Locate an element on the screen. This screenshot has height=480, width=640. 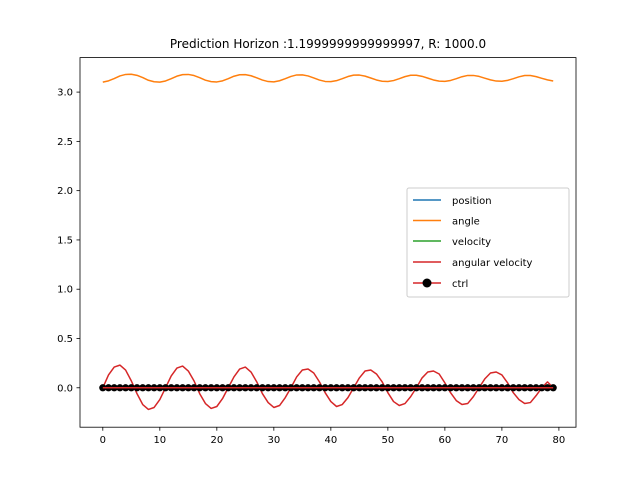
legend-label-angular-velocity: angular velocity is located at coordinates (492, 263).